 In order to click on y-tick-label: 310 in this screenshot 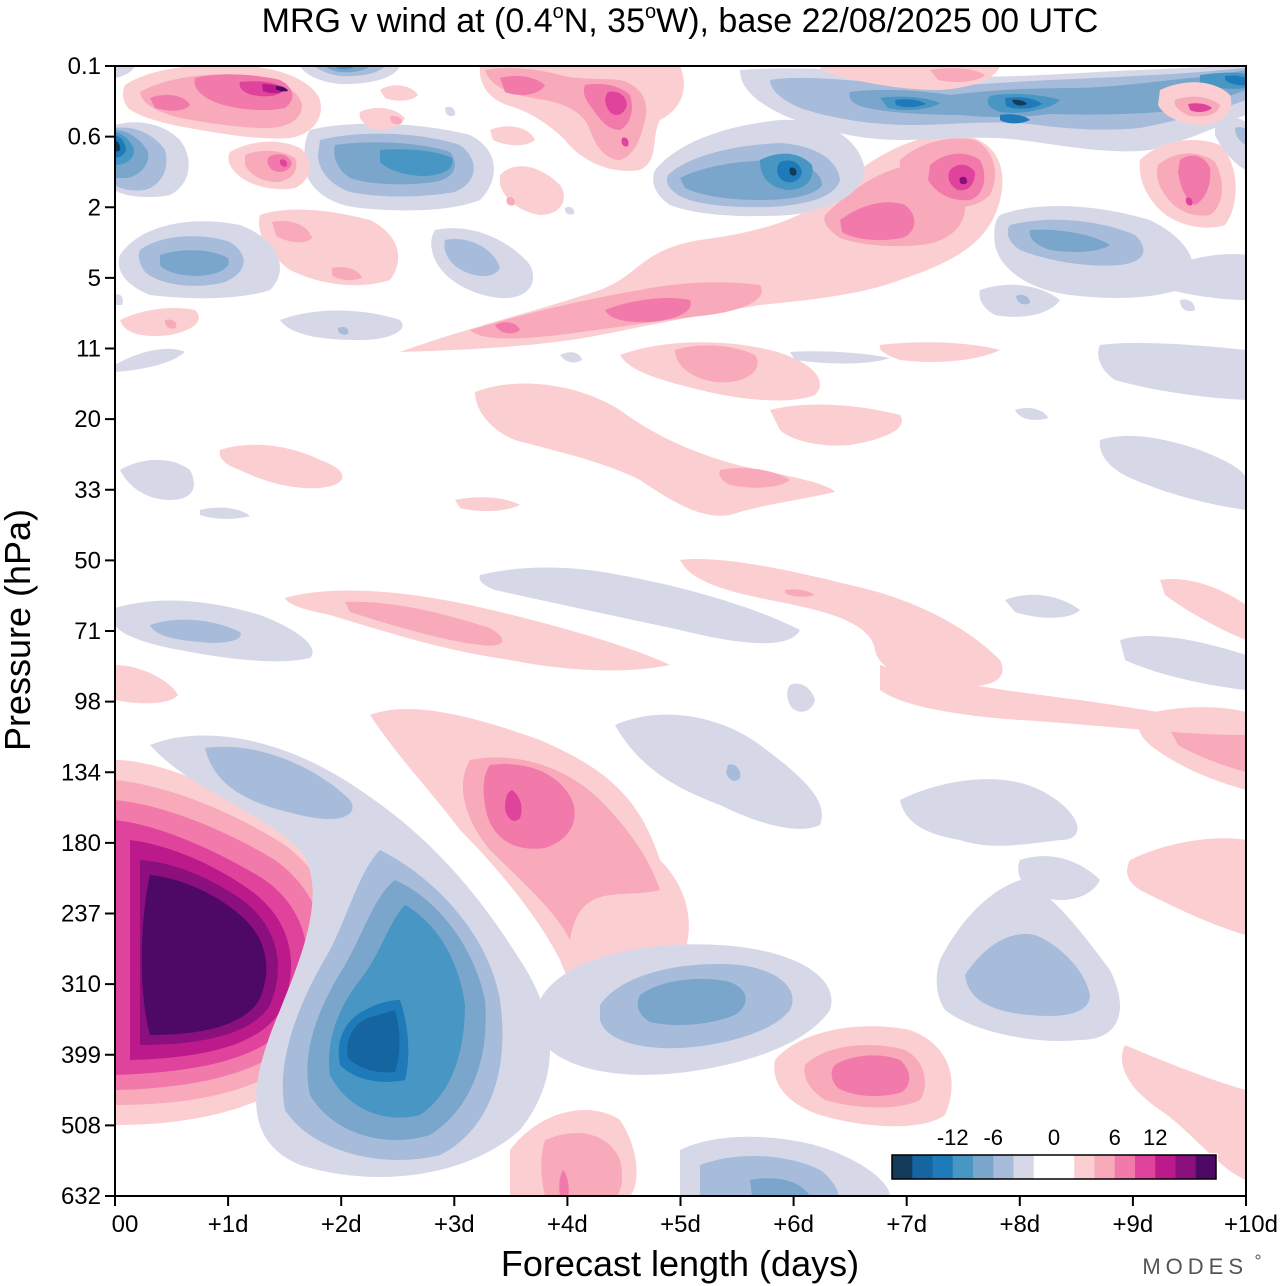, I will do `click(81, 984)`.